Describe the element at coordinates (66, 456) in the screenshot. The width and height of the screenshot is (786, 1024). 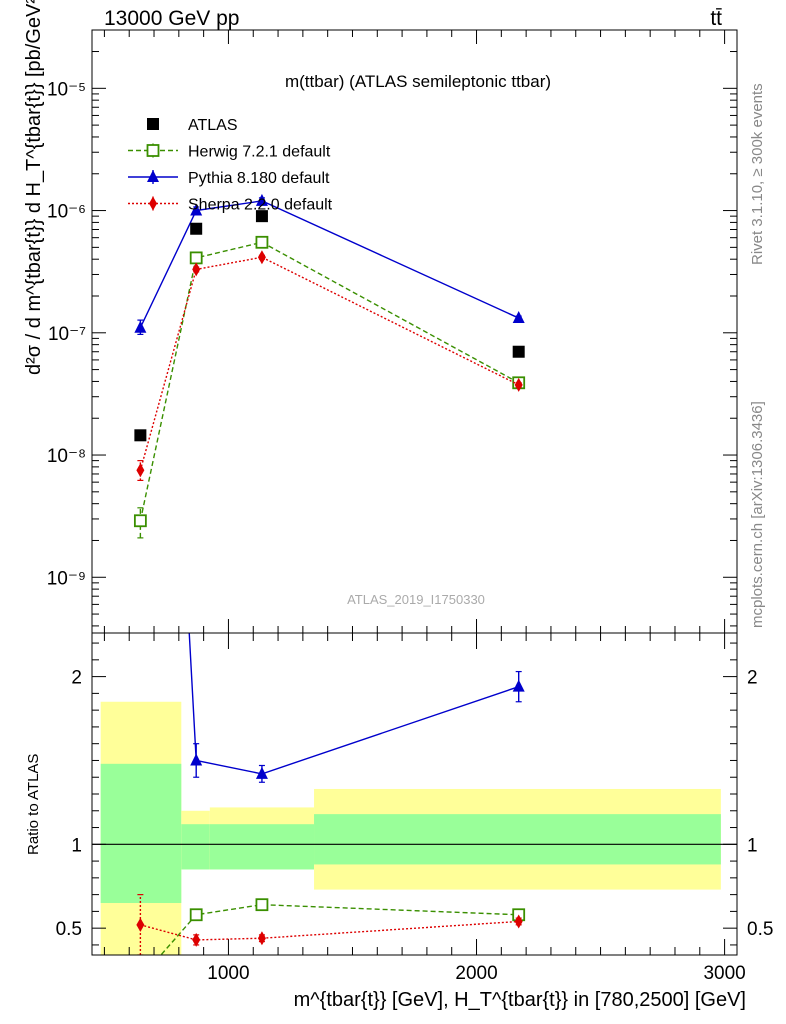
I see `y-tick-label: 10⁻⁸` at that location.